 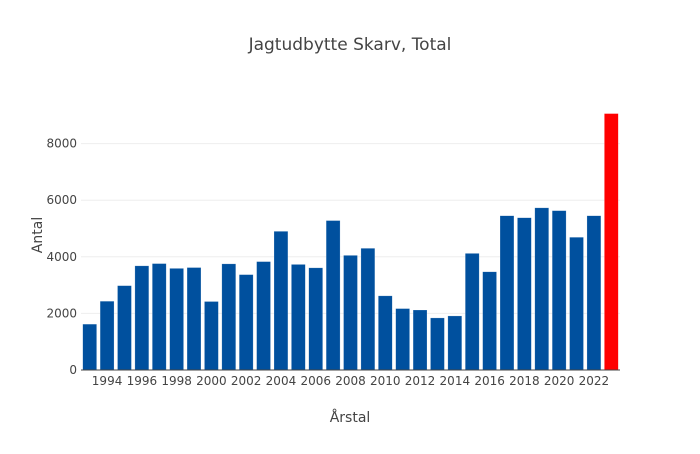 What do you see at coordinates (472, 312) in the screenshot?
I see `bar-2015` at bounding box center [472, 312].